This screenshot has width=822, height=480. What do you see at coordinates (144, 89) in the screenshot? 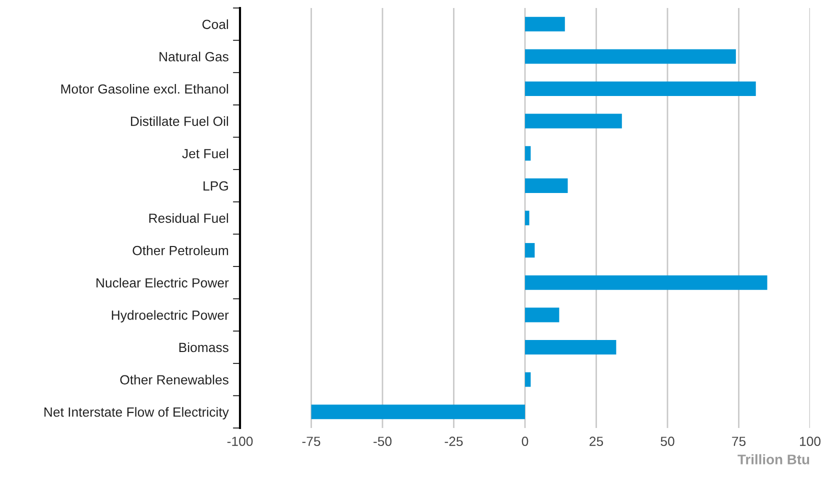
I see `y-tick-label: Motor Gasoline excl. Ethanol` at bounding box center [144, 89].